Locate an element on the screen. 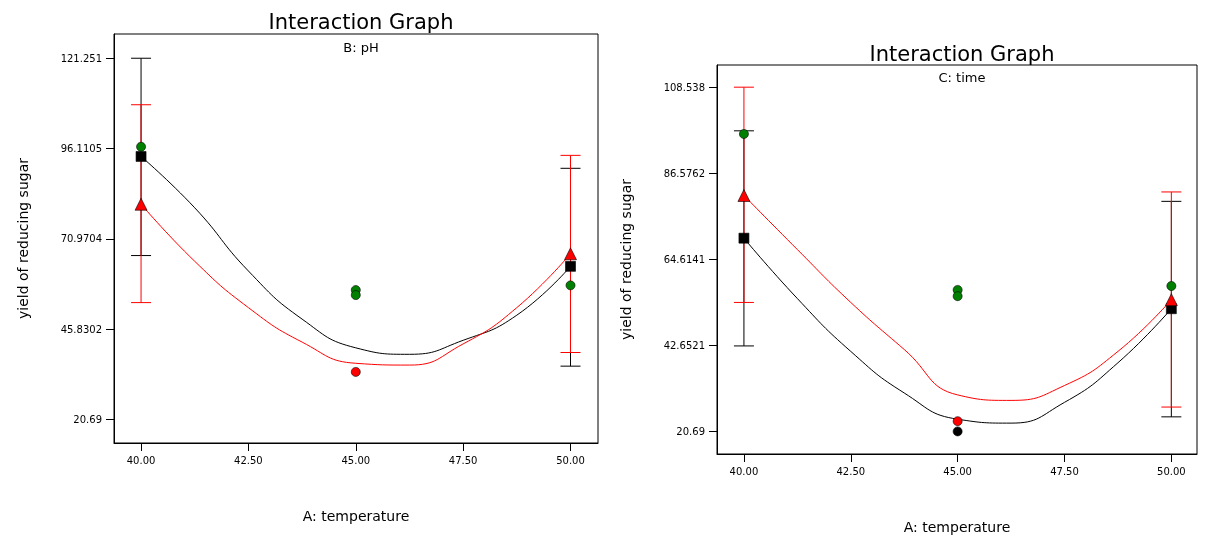 Image resolution: width=1206 pixels, height=539 pixels. y-tick-label: 96.1105 is located at coordinates (81, 149).